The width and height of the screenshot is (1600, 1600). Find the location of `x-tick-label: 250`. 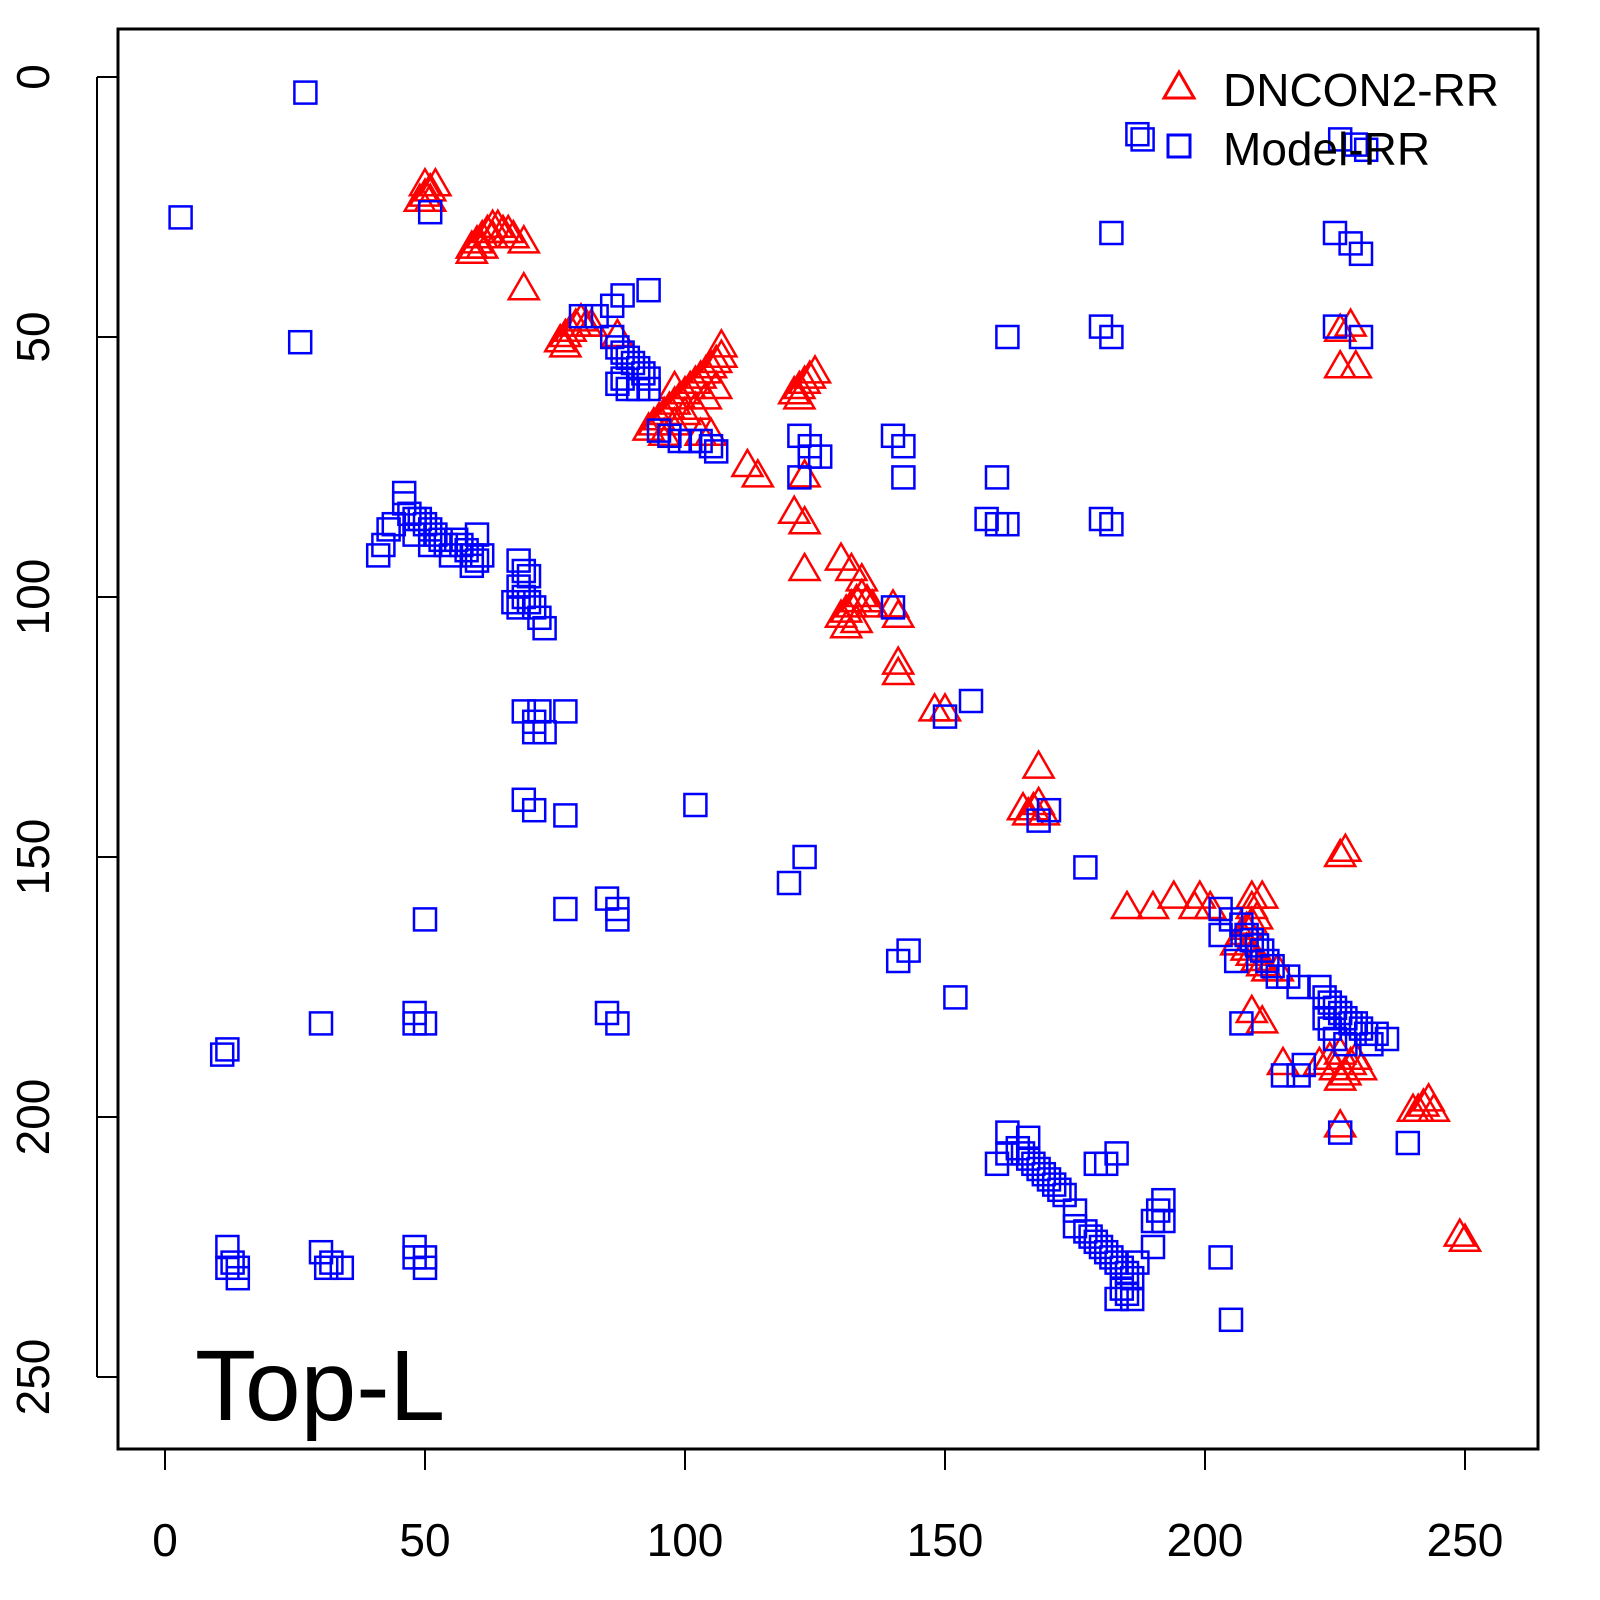

x-tick-label: 250 is located at coordinates (1465, 1540).